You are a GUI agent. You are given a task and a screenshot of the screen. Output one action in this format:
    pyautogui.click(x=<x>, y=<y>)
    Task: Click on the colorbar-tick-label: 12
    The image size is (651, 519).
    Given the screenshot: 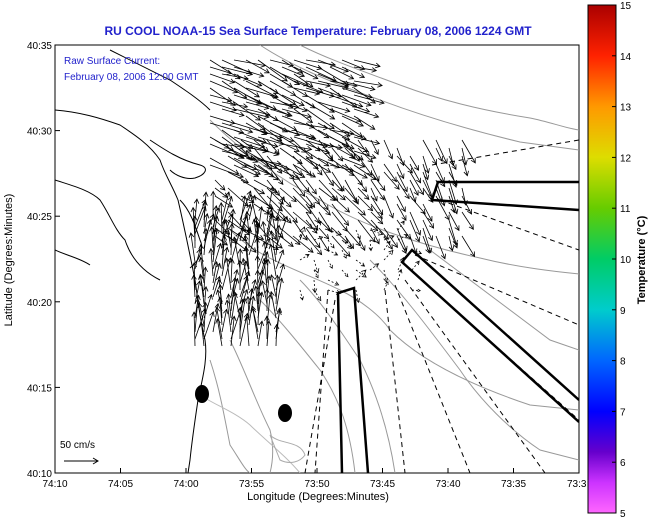 What is the action you would take?
    pyautogui.click(x=626, y=158)
    